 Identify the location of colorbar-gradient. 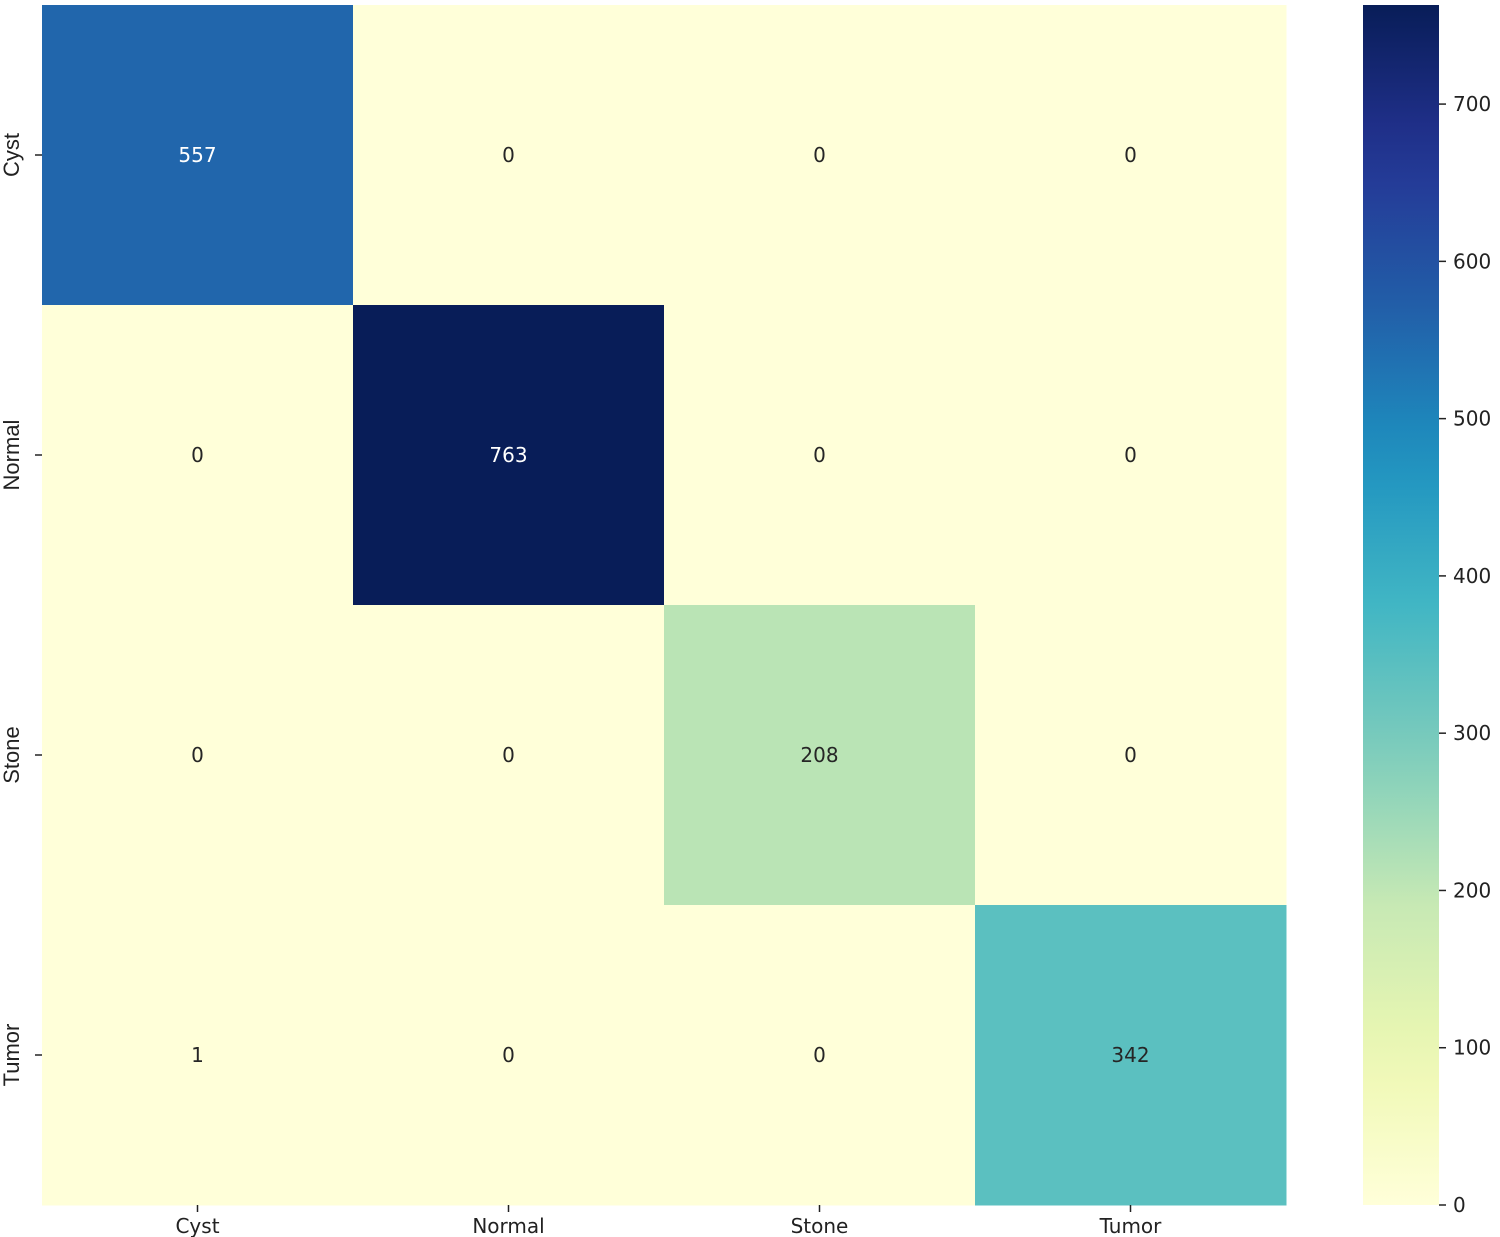
(1401, 605).